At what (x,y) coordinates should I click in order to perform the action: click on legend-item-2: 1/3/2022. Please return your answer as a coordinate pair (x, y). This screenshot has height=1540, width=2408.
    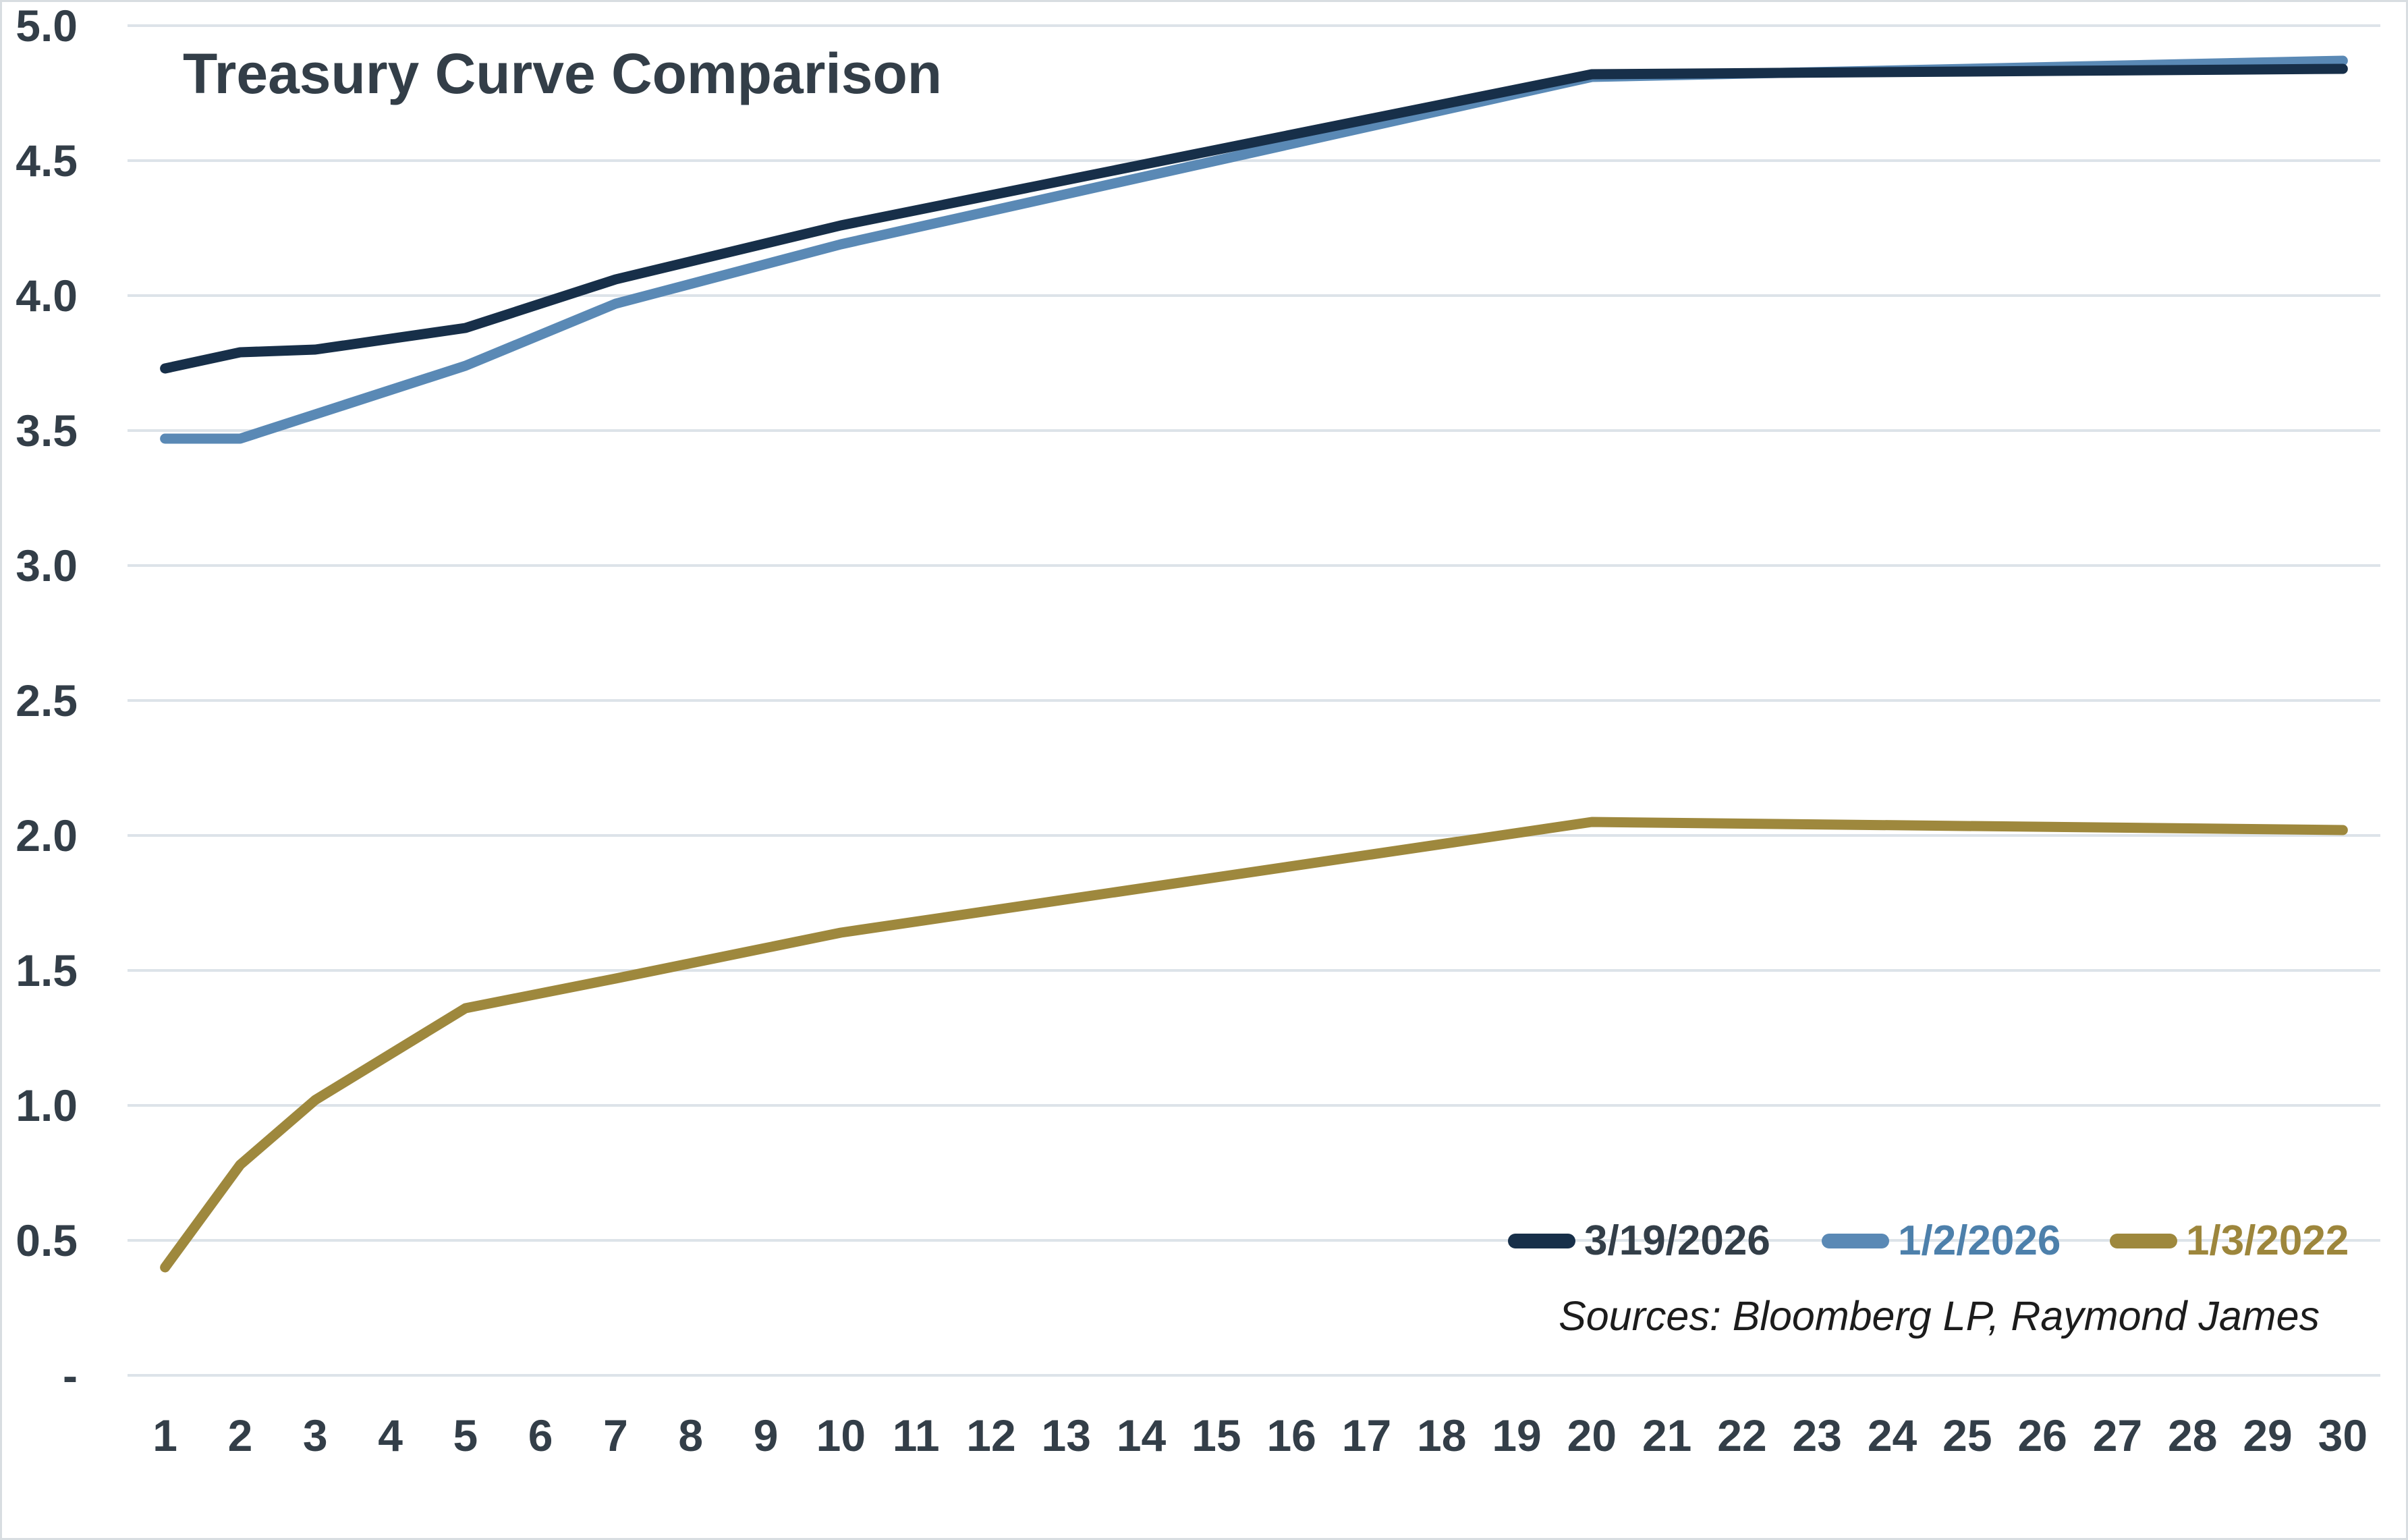
    Looking at the image, I should click on (2229, 1241).